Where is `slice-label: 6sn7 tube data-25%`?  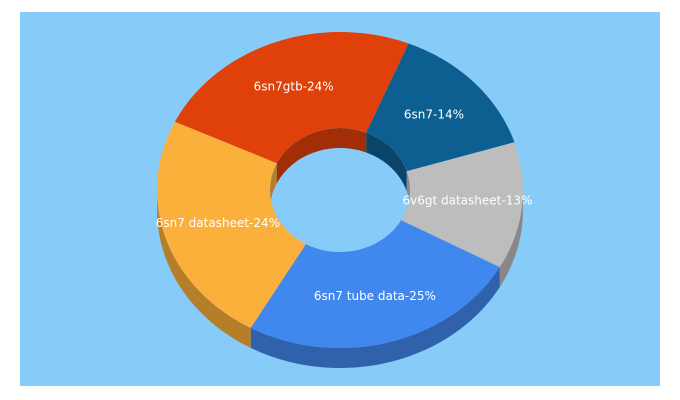 slice-label: 6sn7 tube data-25% is located at coordinates (375, 296).